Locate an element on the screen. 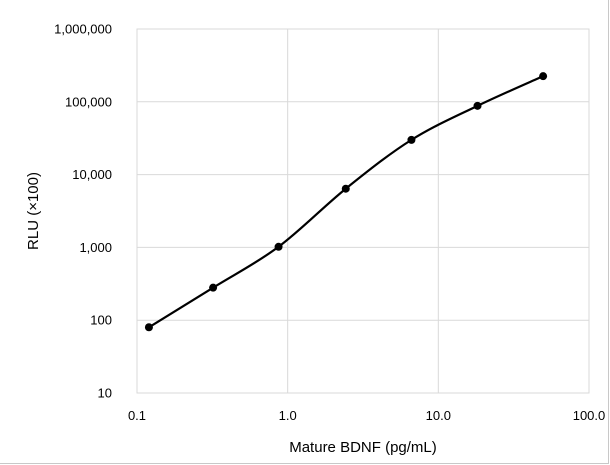 This screenshot has width=610, height=465. y-axis: 10 100 1,000 10,000 100,000 1,000,000 is located at coordinates (83, 211).